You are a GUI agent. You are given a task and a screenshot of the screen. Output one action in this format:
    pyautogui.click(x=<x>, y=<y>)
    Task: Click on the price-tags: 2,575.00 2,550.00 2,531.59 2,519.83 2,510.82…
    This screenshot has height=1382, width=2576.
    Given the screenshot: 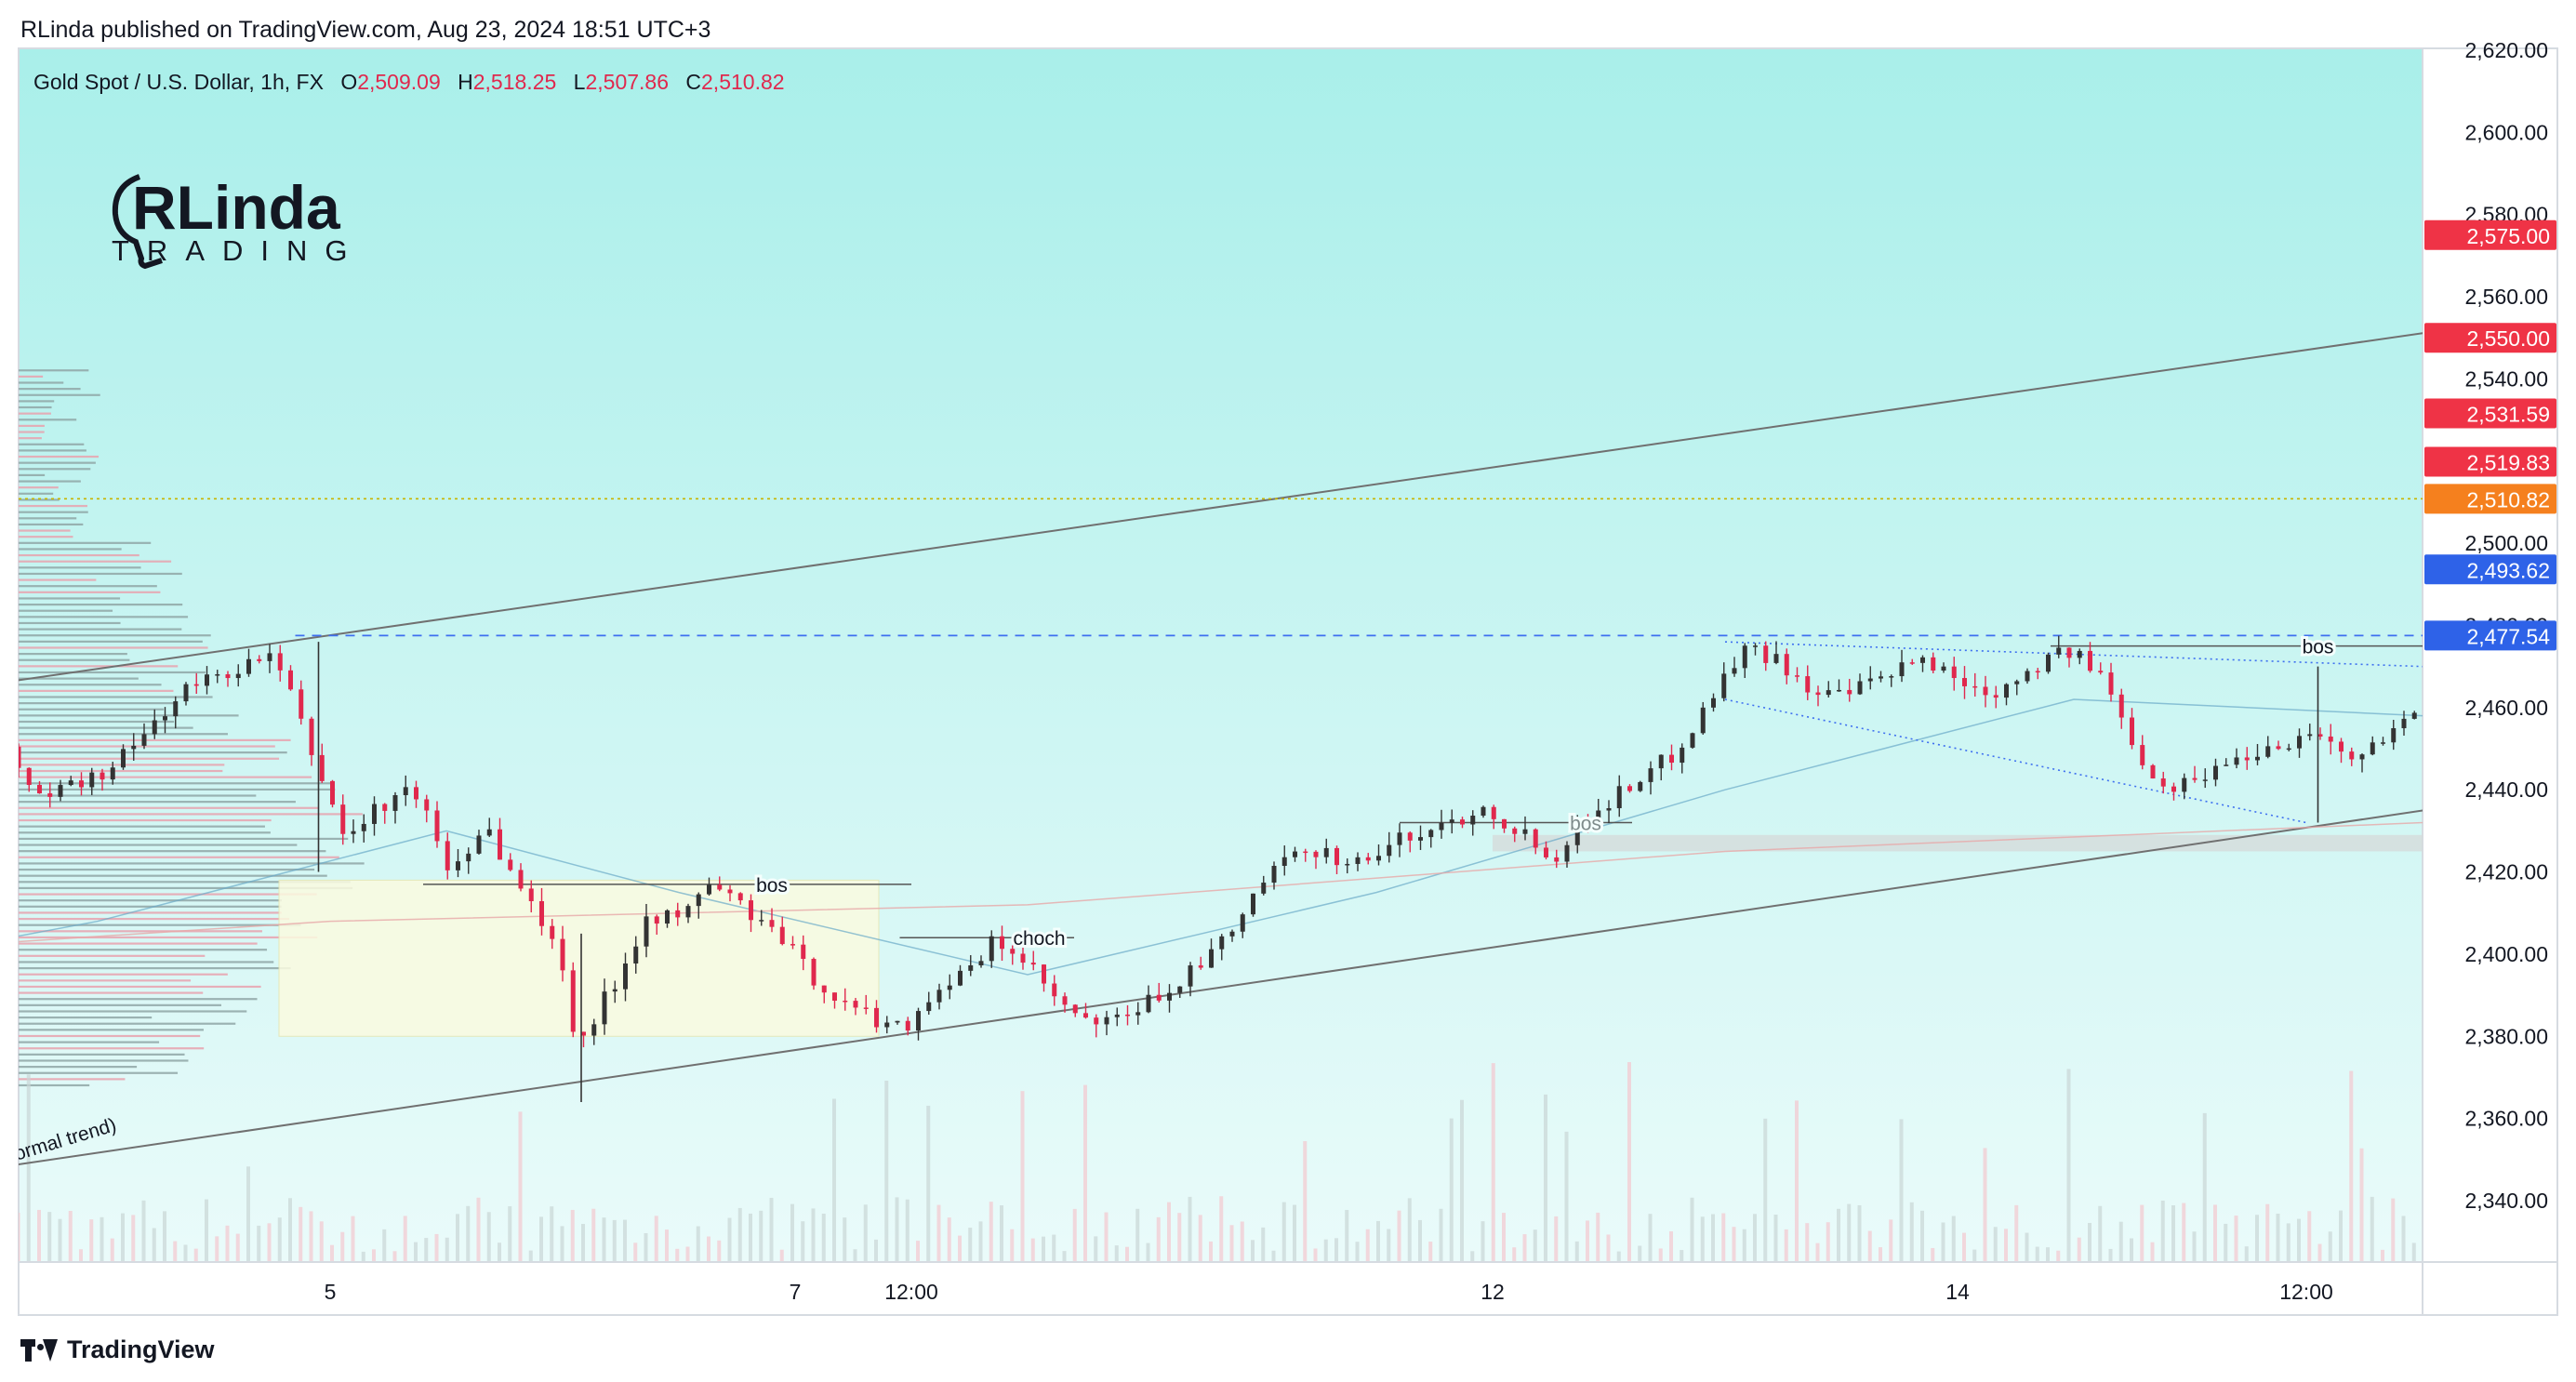 What is the action you would take?
    pyautogui.click(x=2490, y=435)
    